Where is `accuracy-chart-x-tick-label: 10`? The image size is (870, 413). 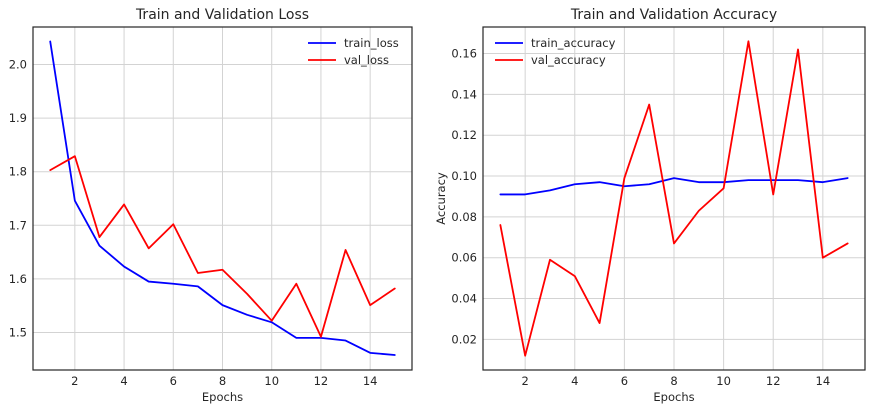 accuracy-chart-x-tick-label: 10 is located at coordinates (723, 381).